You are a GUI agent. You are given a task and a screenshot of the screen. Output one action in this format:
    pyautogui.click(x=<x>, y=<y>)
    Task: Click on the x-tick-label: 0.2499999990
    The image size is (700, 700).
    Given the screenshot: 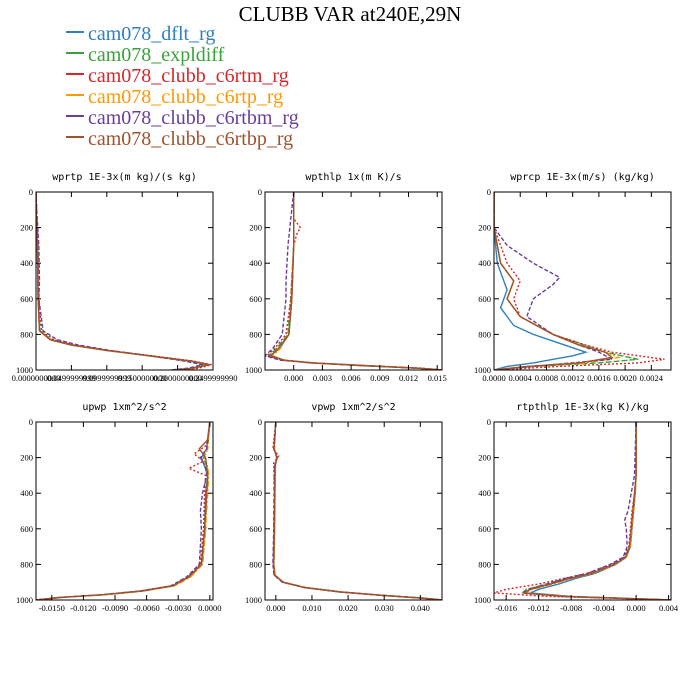 What is the action you would take?
    pyautogui.click(x=213, y=378)
    